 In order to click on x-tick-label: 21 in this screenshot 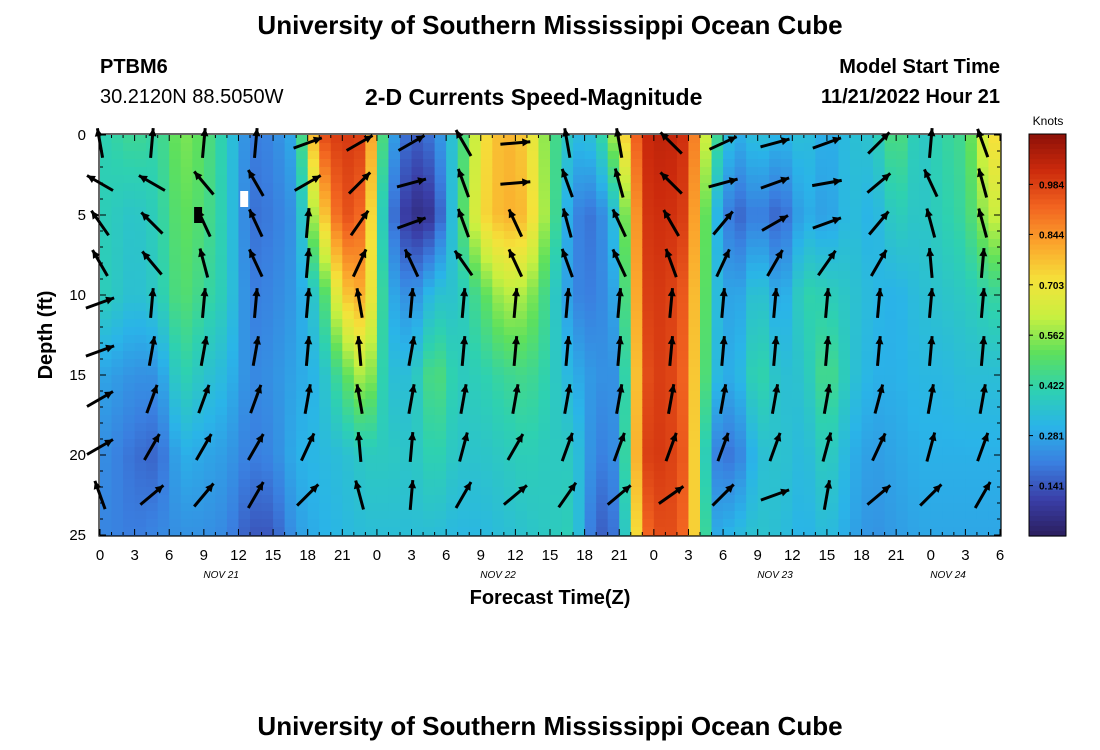, I will do `click(896, 555)`.